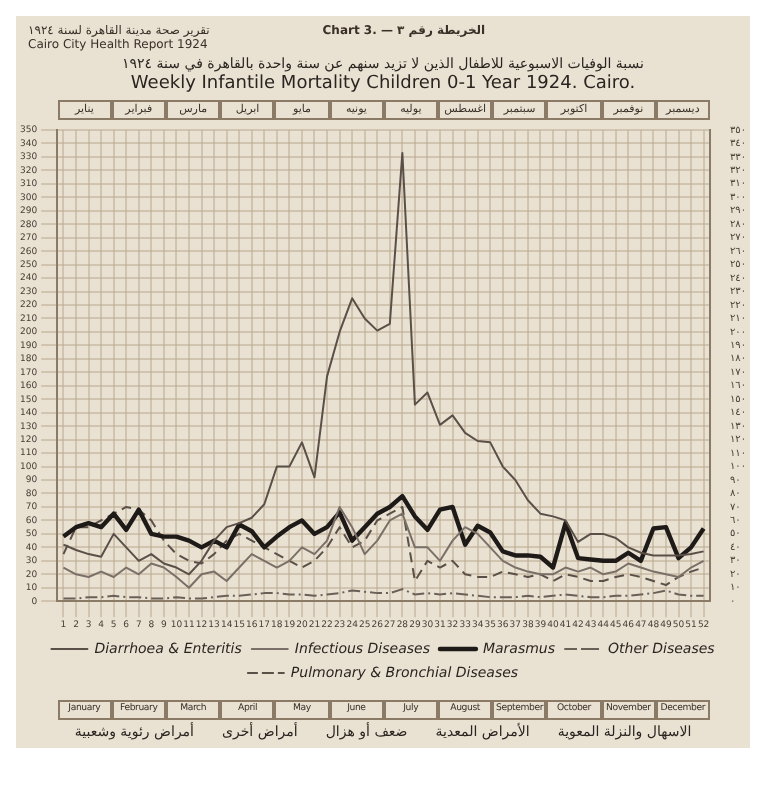 This screenshot has width=766, height=800. What do you see at coordinates (383, 84) in the screenshot?
I see `chart-title: Weekly Infantile Mortality Children 0-1 Year 1924. Cairo.` at bounding box center [383, 84].